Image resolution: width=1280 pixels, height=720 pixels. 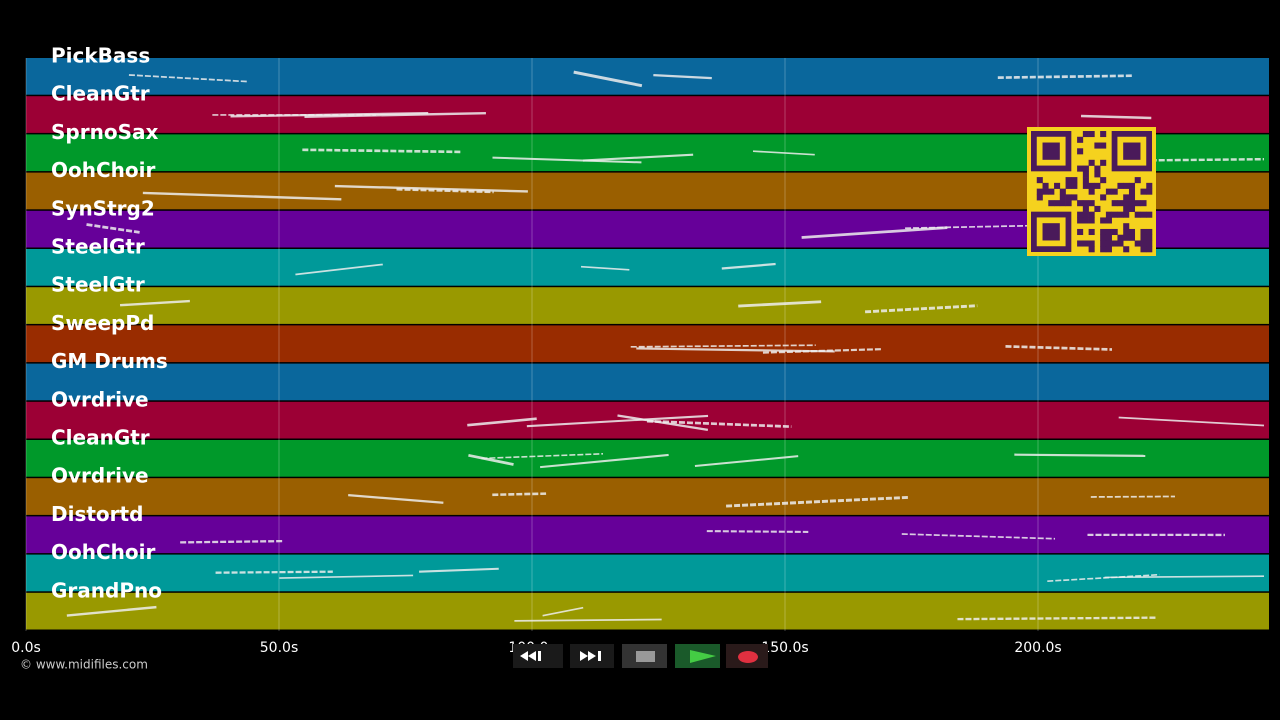 What do you see at coordinates (97, 514) in the screenshot?
I see `track-label: Distortd` at bounding box center [97, 514].